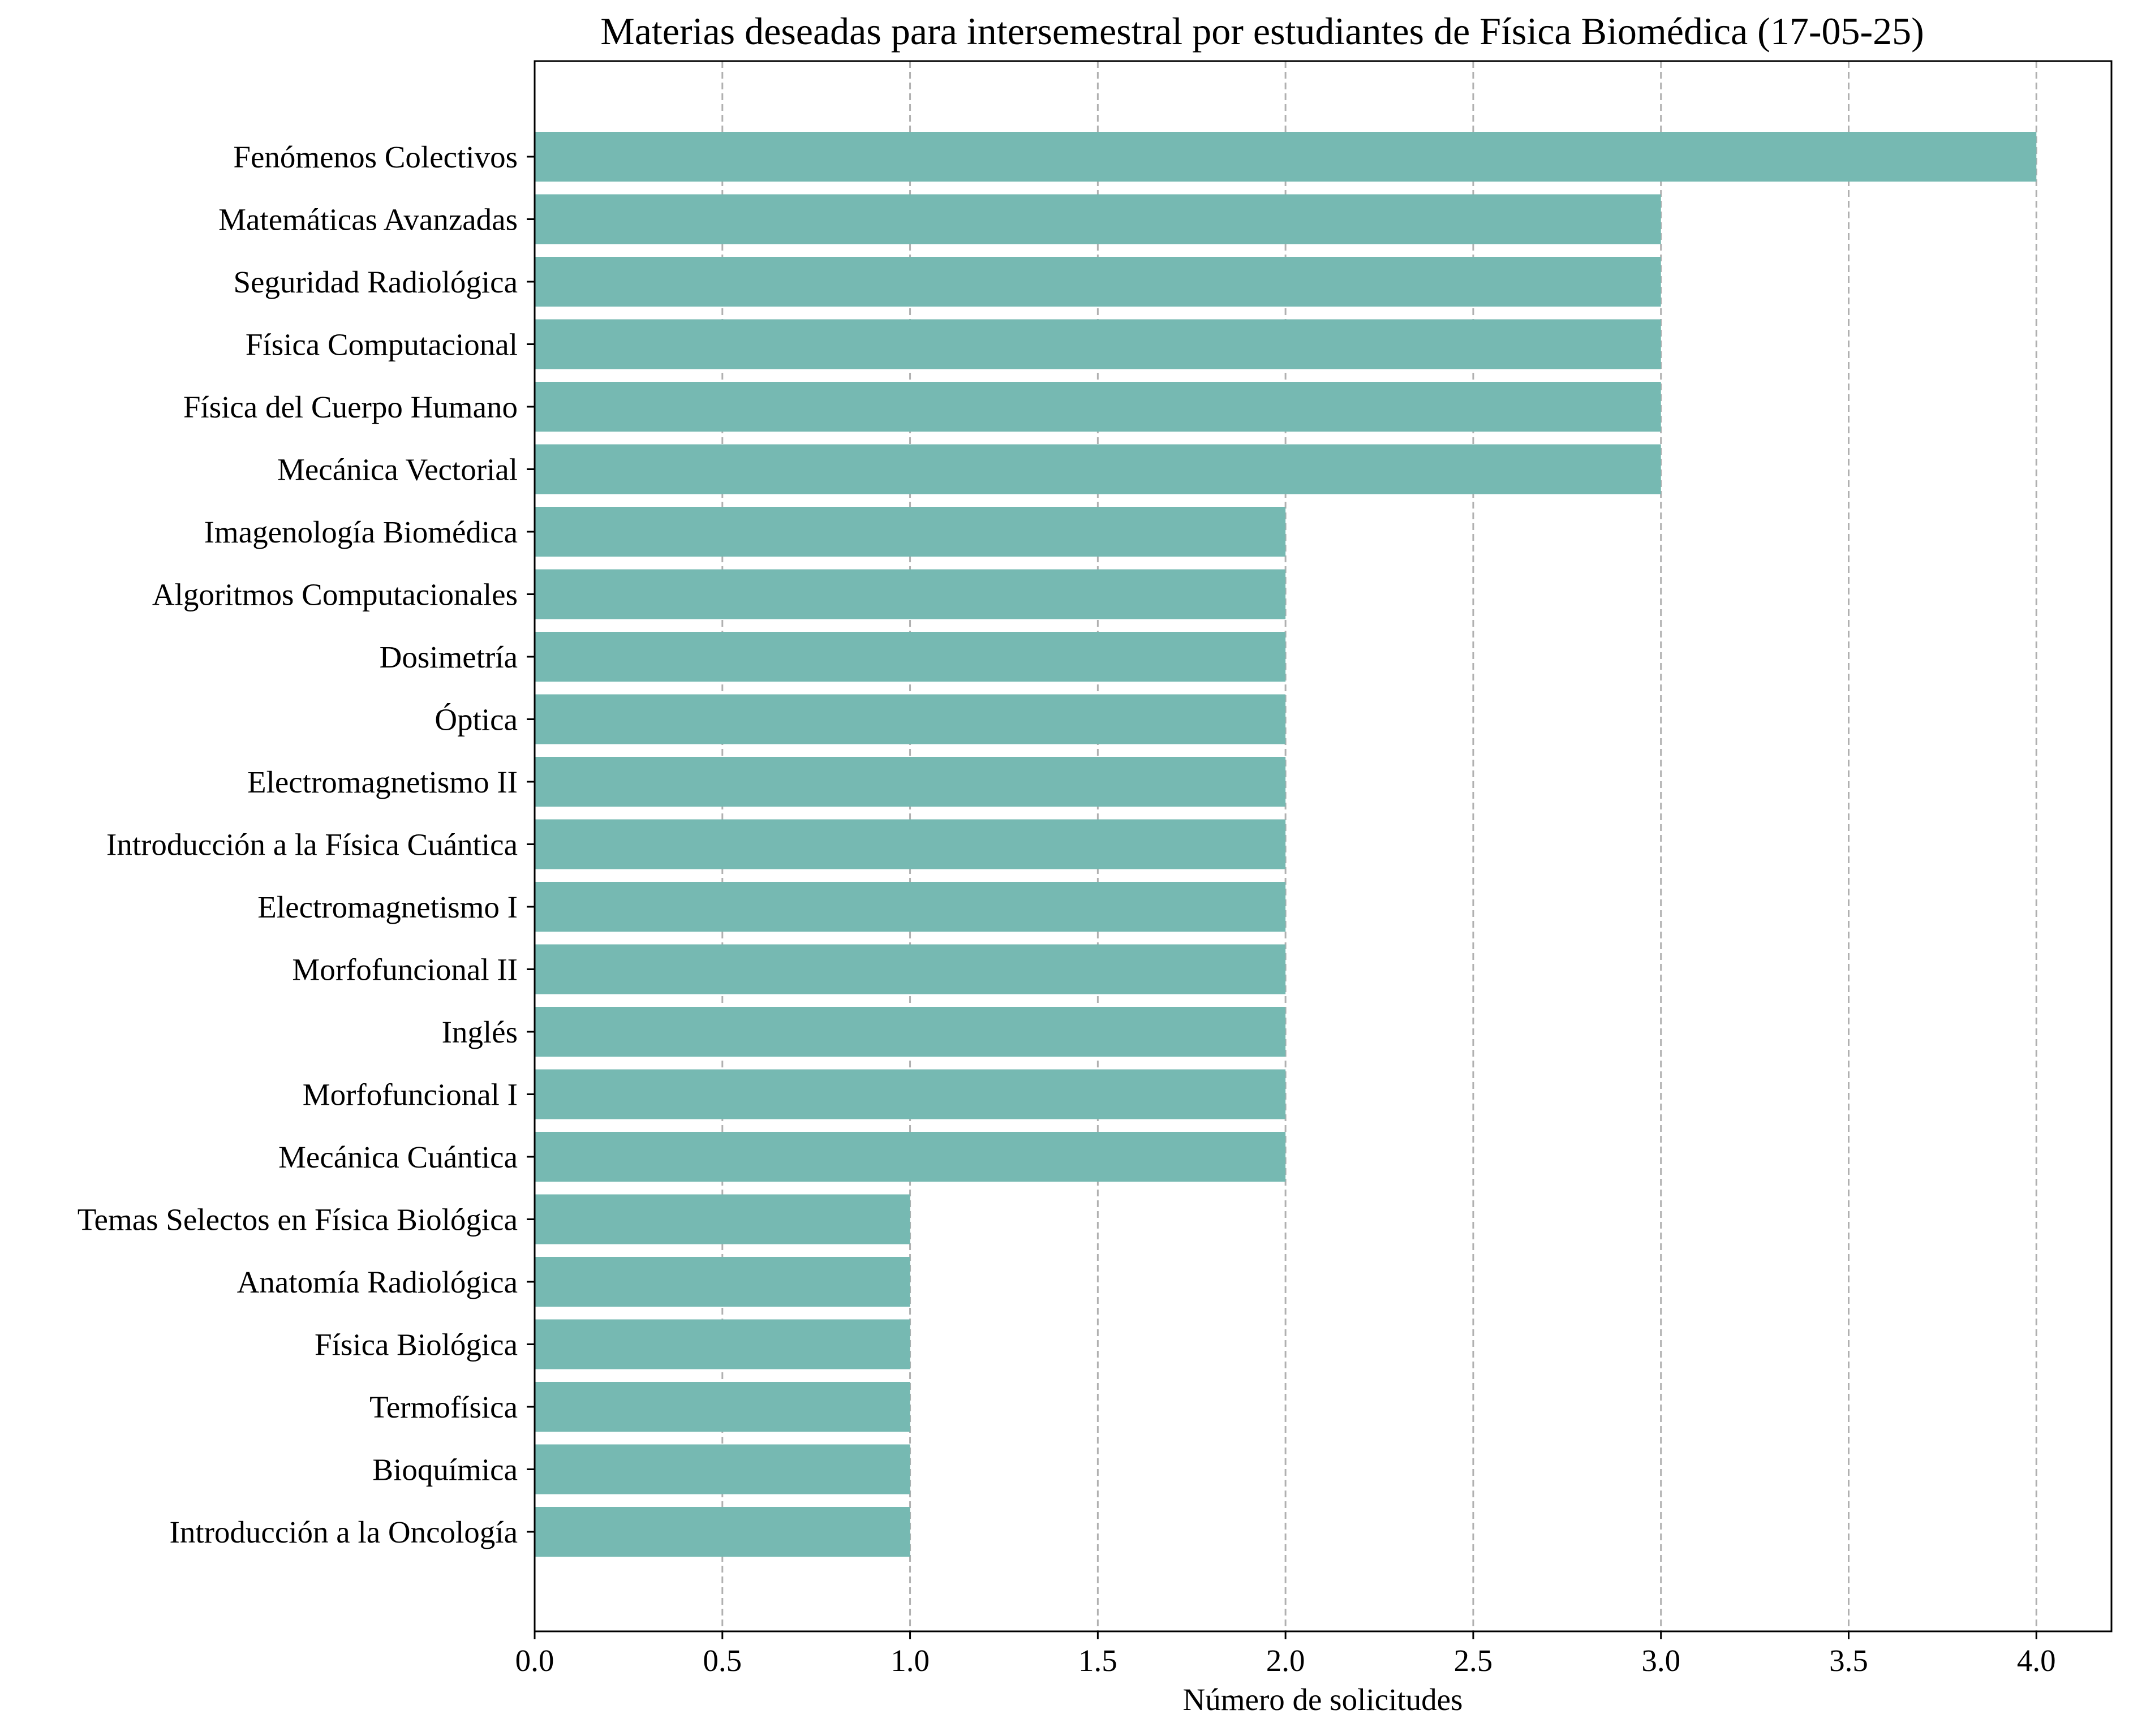 This screenshot has width=2129, height=1736. I want to click on category-label: Morfofuncional I, so click(410, 1095).